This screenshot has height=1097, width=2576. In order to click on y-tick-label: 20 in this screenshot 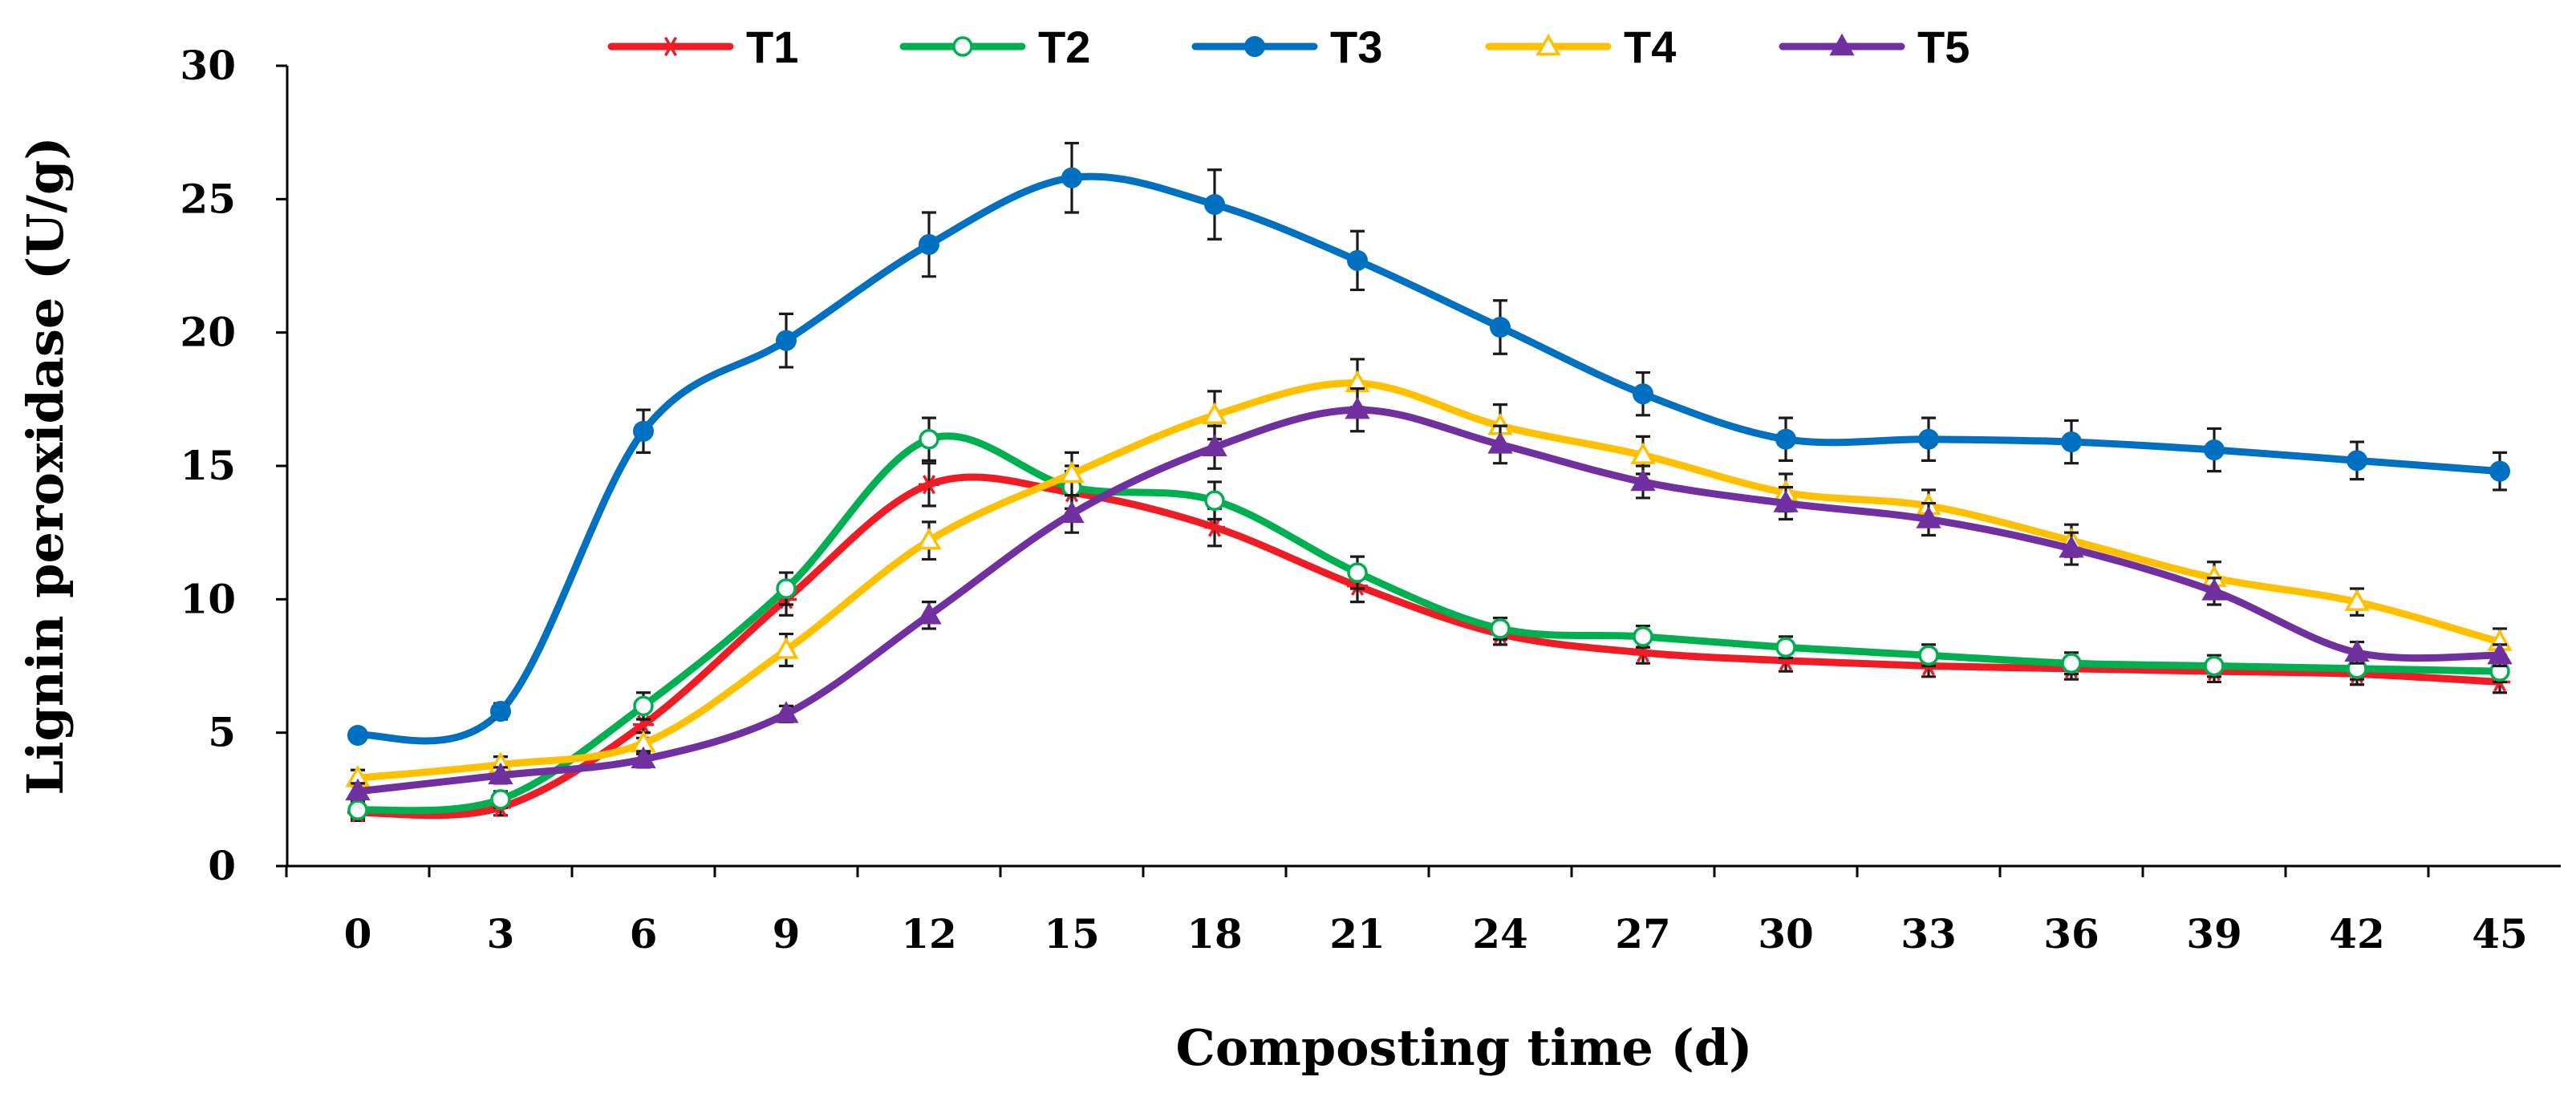, I will do `click(208, 333)`.